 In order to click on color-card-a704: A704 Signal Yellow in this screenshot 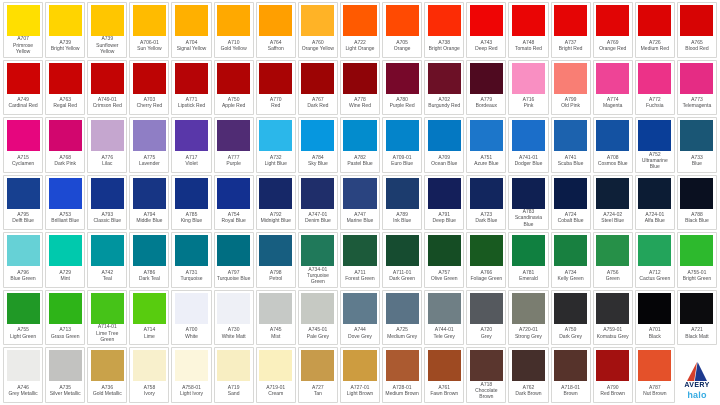, I will do `click(191, 30)`.